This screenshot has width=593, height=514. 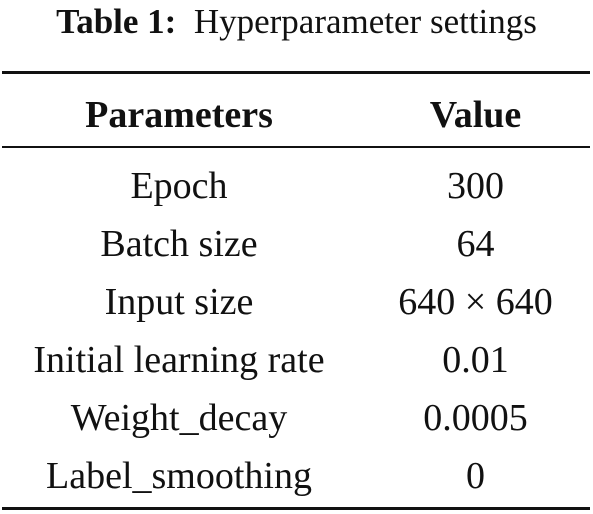 What do you see at coordinates (179, 418) in the screenshot?
I see `param-cell: Weight_decay` at bounding box center [179, 418].